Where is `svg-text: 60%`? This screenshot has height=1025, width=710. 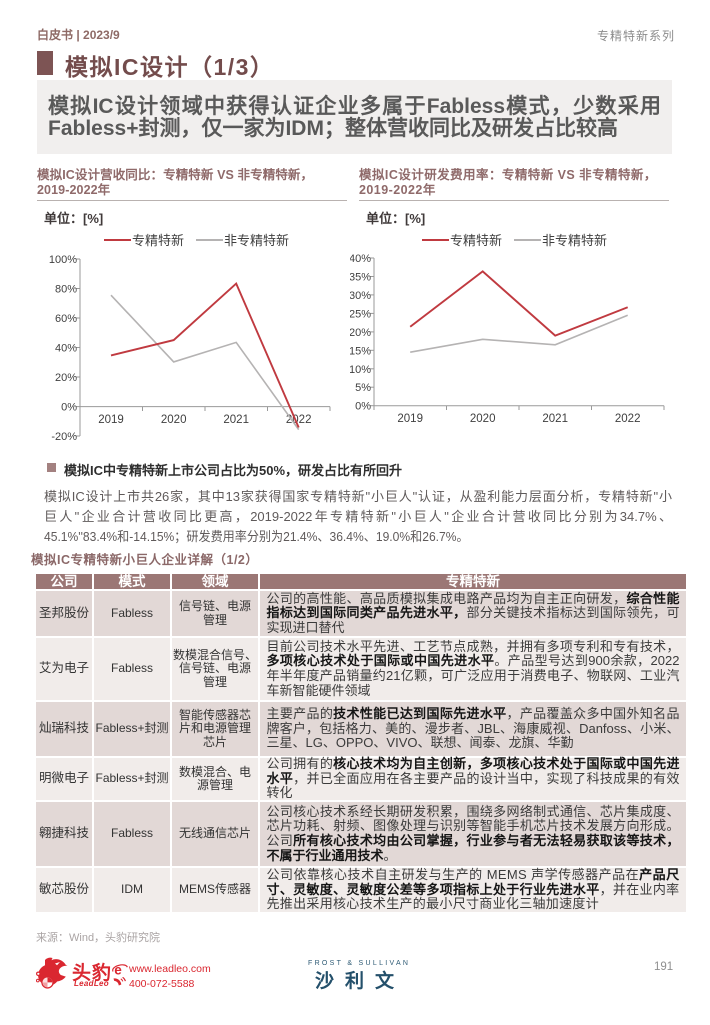 svg-text: 60% is located at coordinates (66, 319).